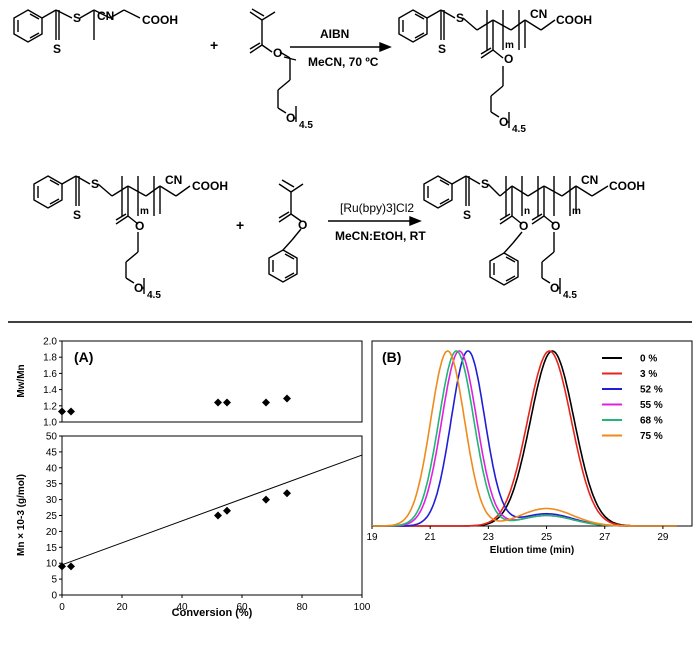 The image size is (700, 652). Describe the element at coordinates (517, 534) in the screenshot. I see `chart-b-xticks: 19 21 23 25 27 29` at that location.